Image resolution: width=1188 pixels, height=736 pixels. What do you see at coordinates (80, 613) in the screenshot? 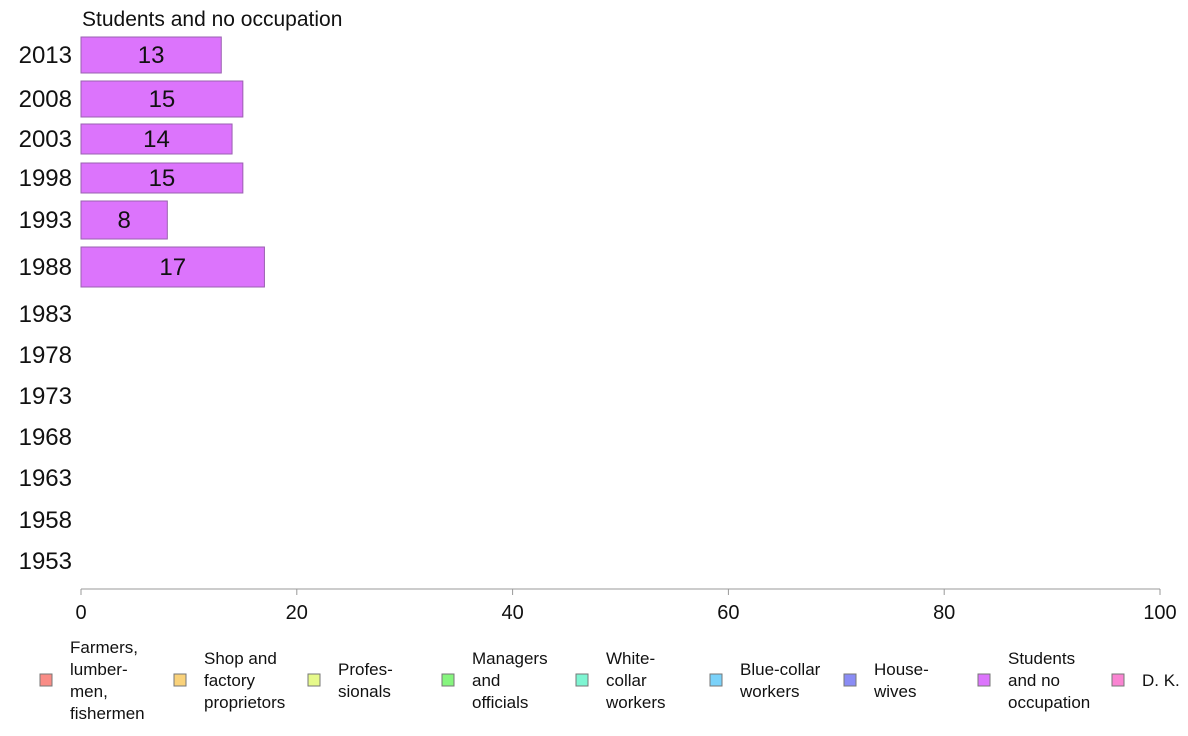
I see `x-tick-label: 0` at bounding box center [80, 613].